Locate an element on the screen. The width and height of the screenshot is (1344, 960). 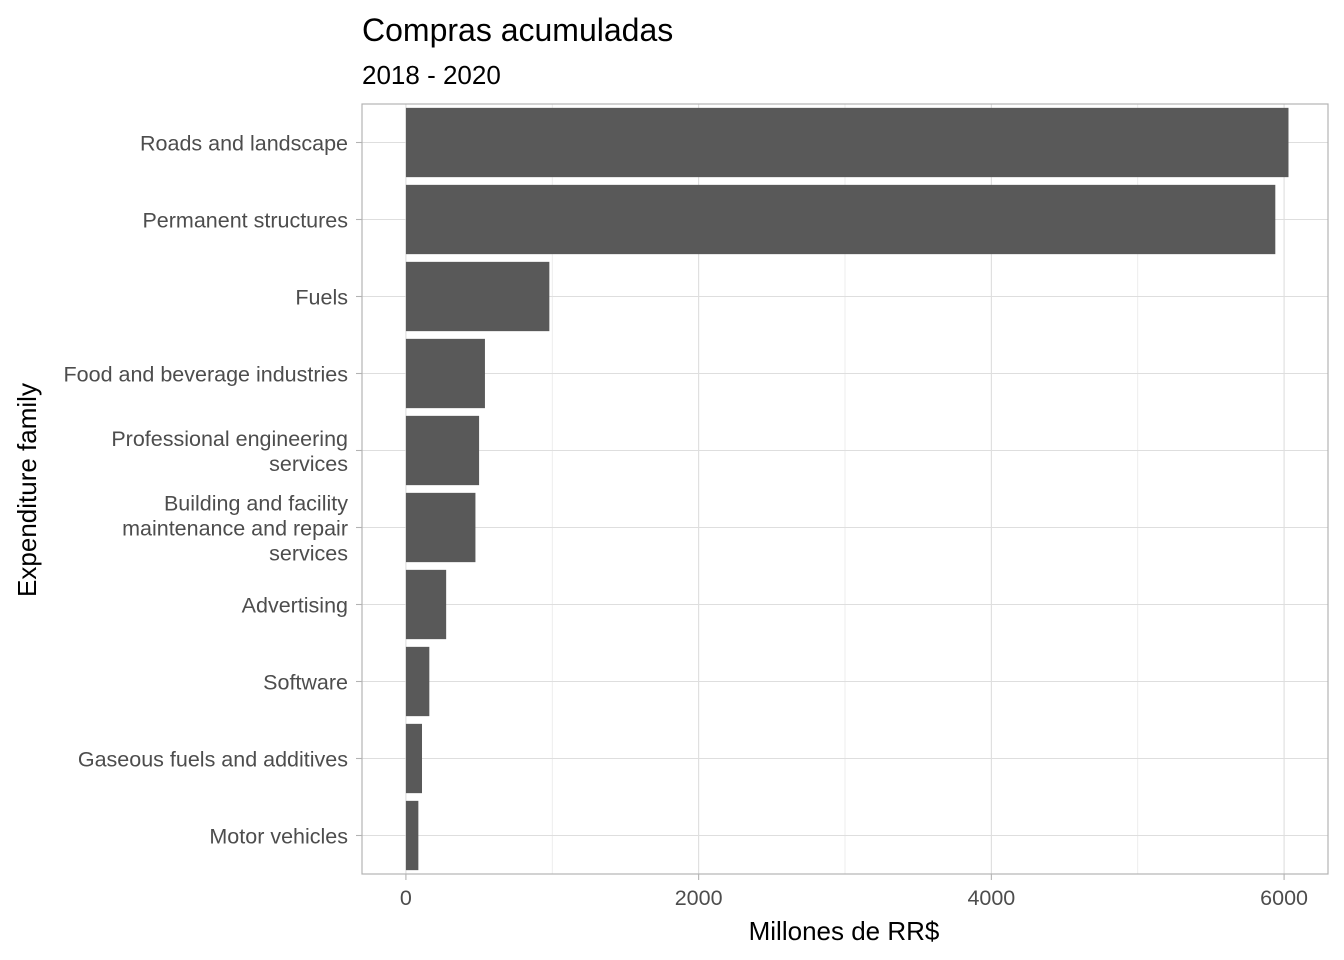
x-tick-label: 2000 is located at coordinates (699, 898).